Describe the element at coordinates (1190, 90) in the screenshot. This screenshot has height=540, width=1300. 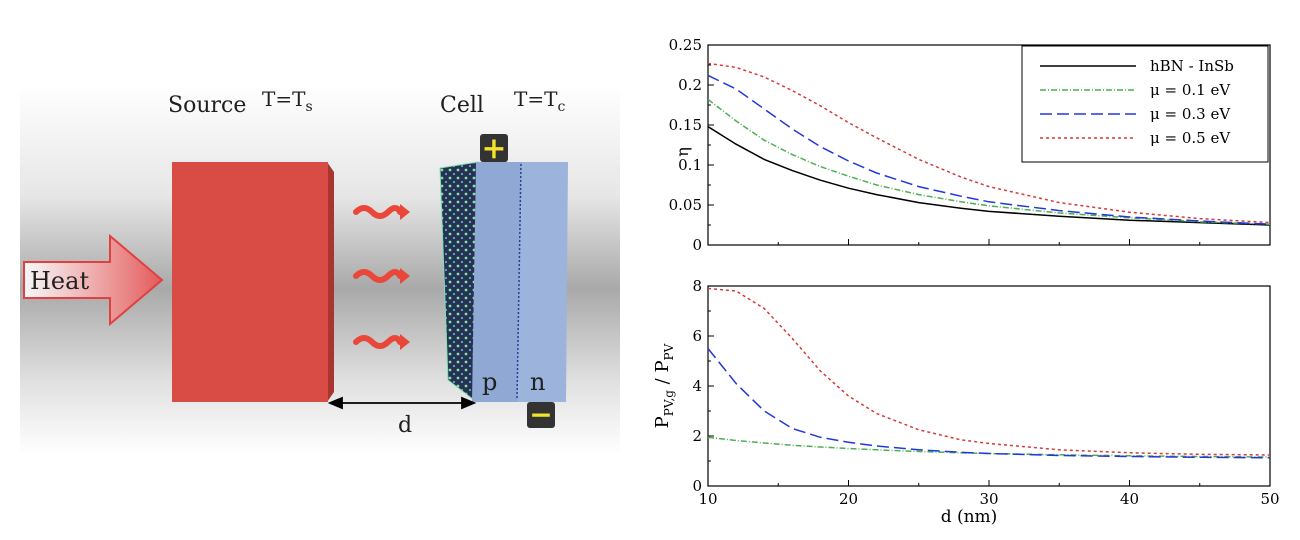
I see `legend-label: μ = 0.1 eV` at that location.